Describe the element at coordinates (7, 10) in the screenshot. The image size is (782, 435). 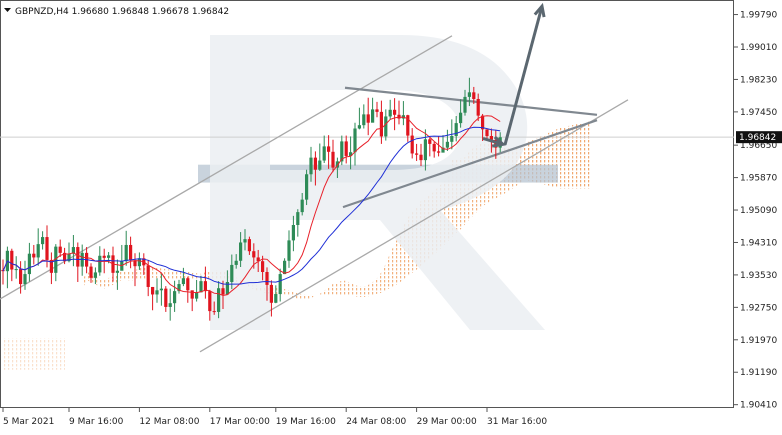
I see `dropdown-triangle-icon` at that location.